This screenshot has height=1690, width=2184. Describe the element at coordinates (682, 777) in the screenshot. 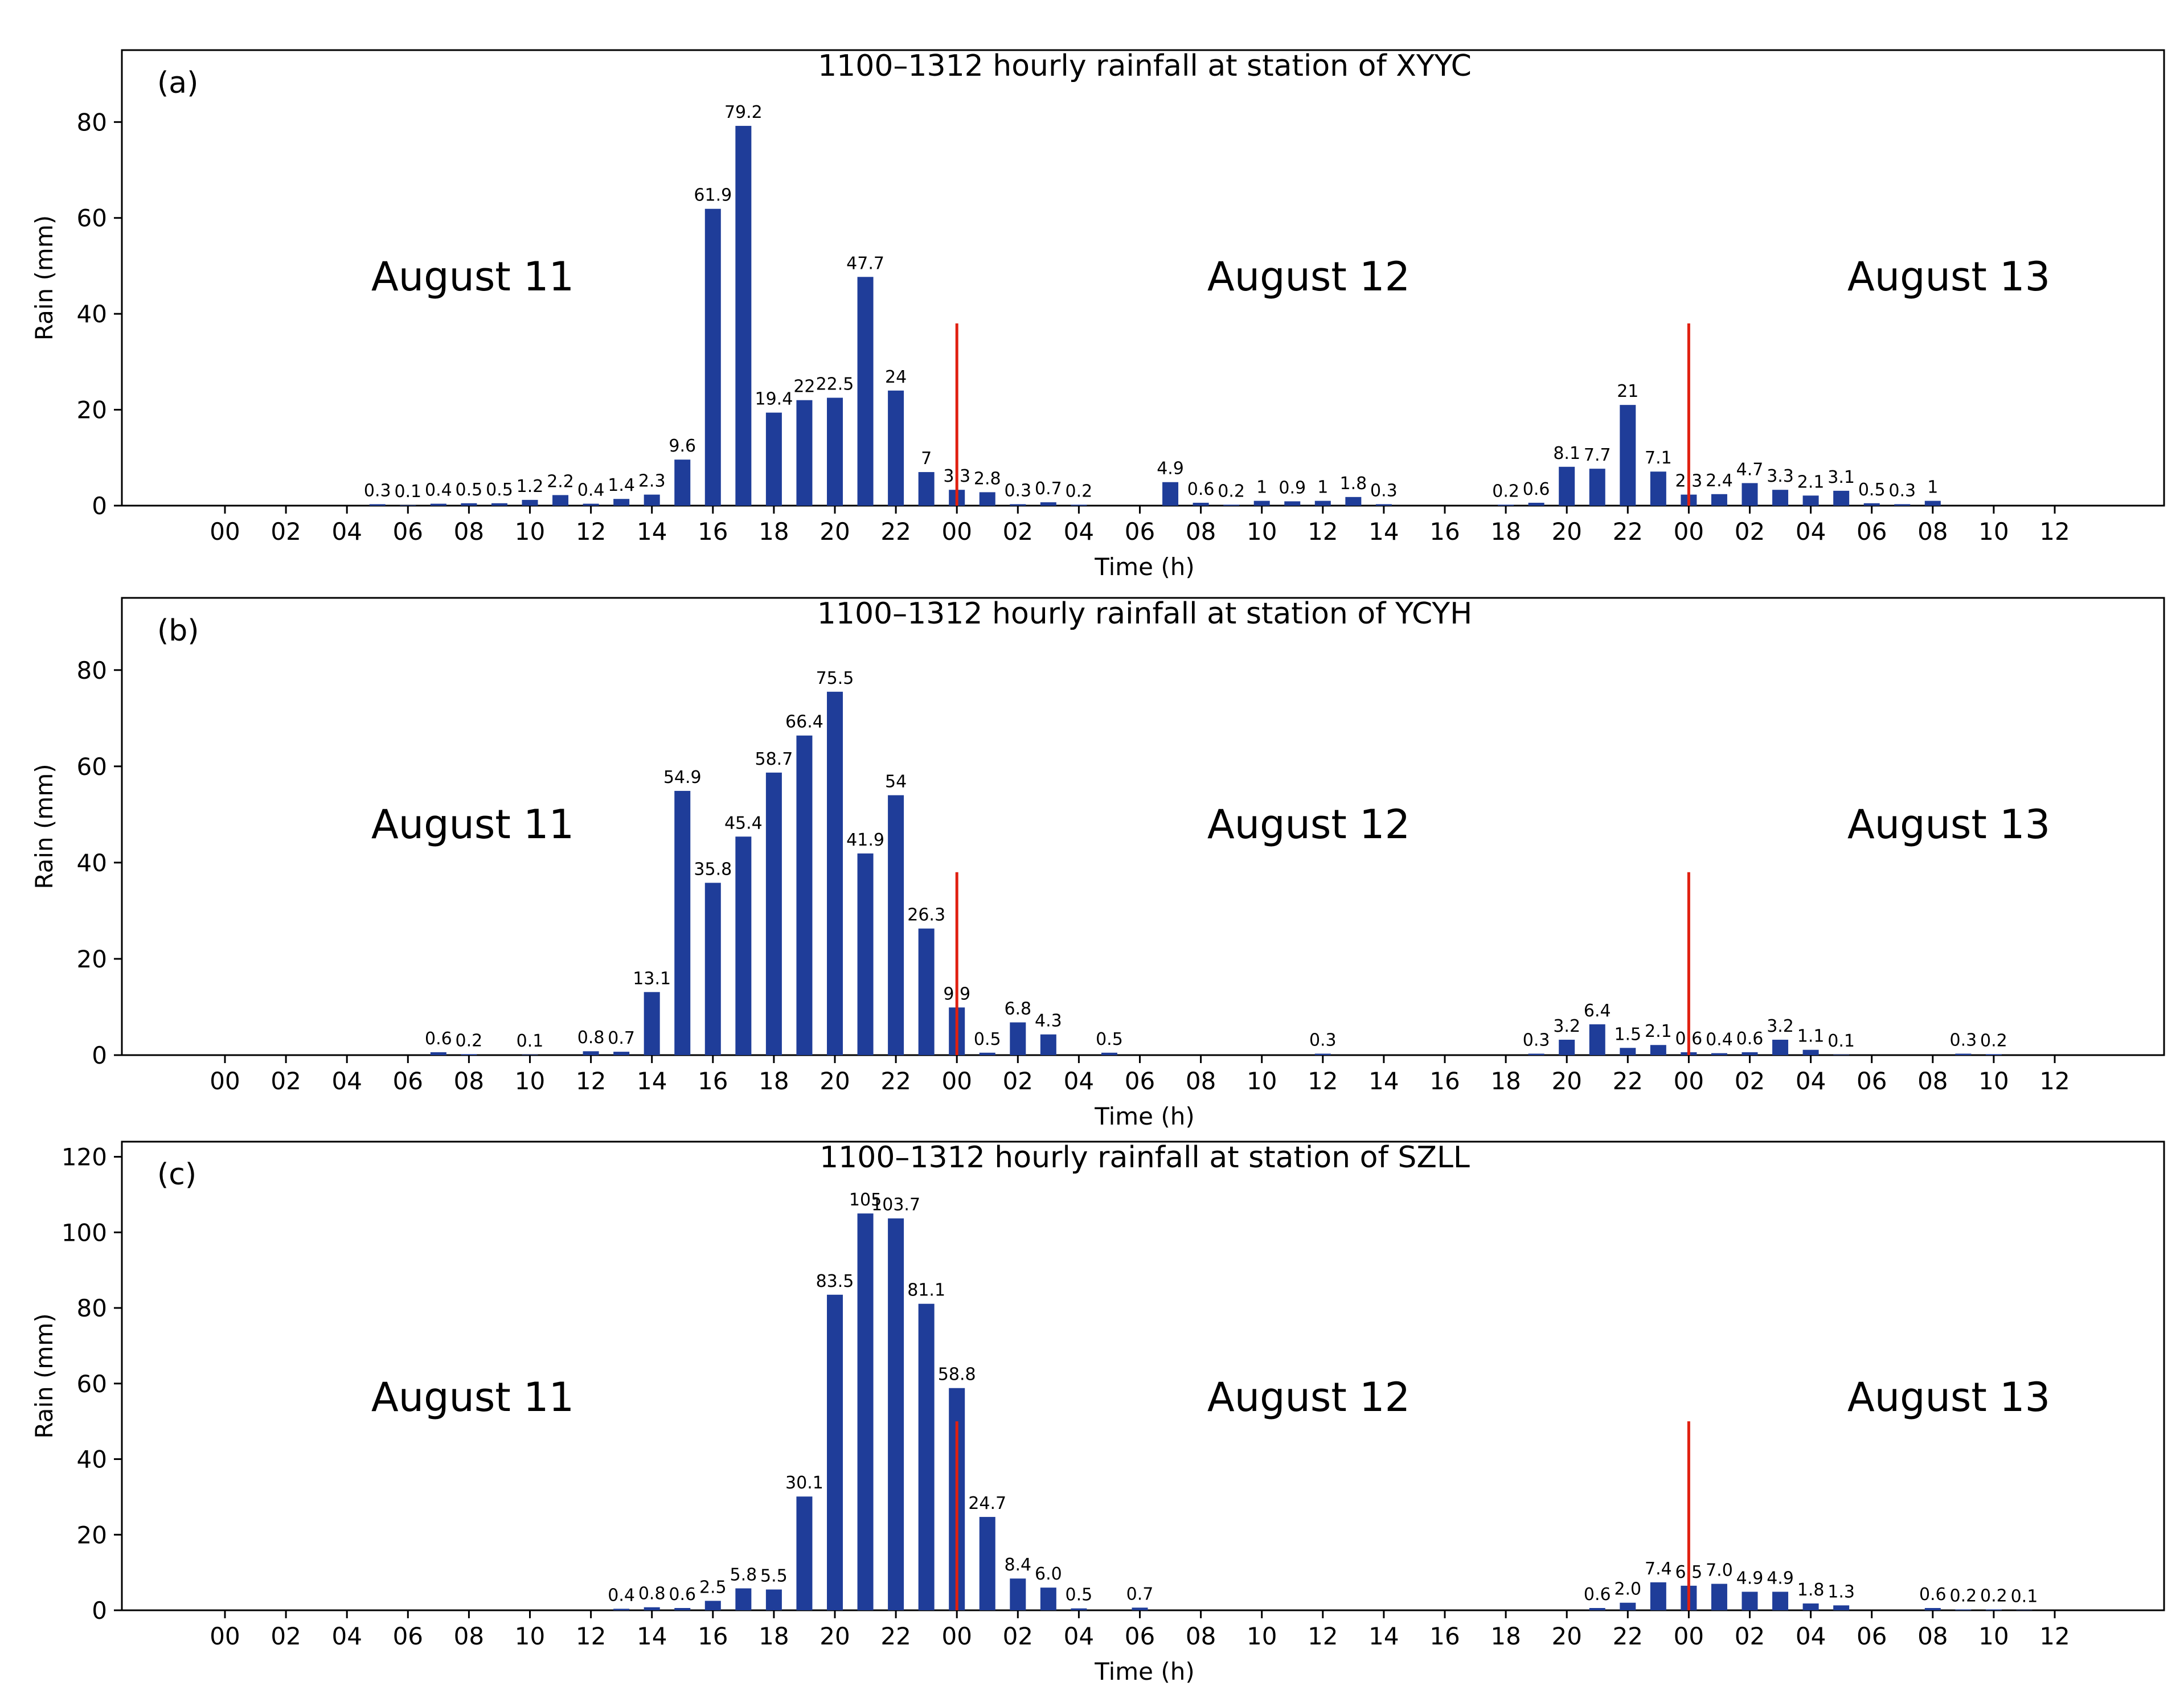

I see `bar-value-label: 54.9` at that location.